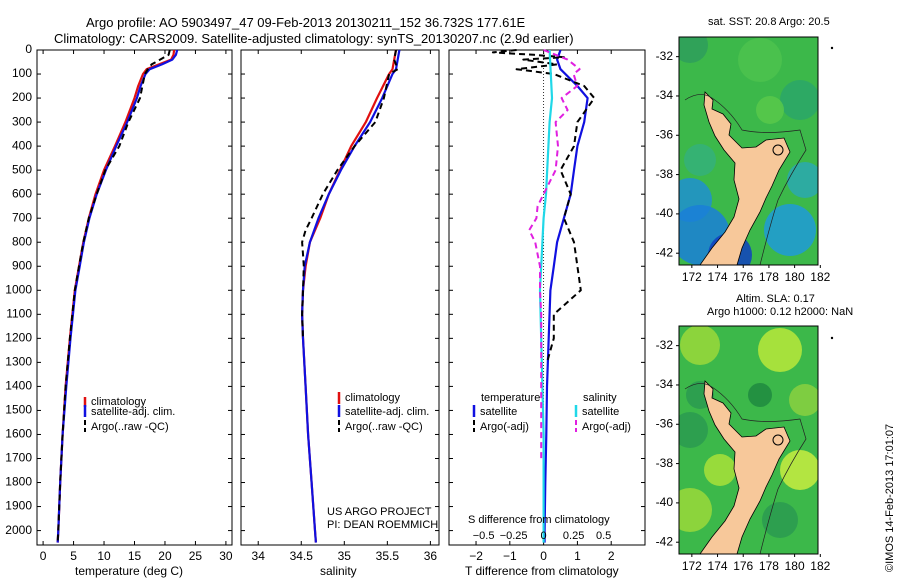 This screenshot has height=580, width=900. What do you see at coordinates (780, 312) in the screenshot?
I see `sla-map-title-line2: Argo h1000: 0.12 h2000: NaN` at bounding box center [780, 312].